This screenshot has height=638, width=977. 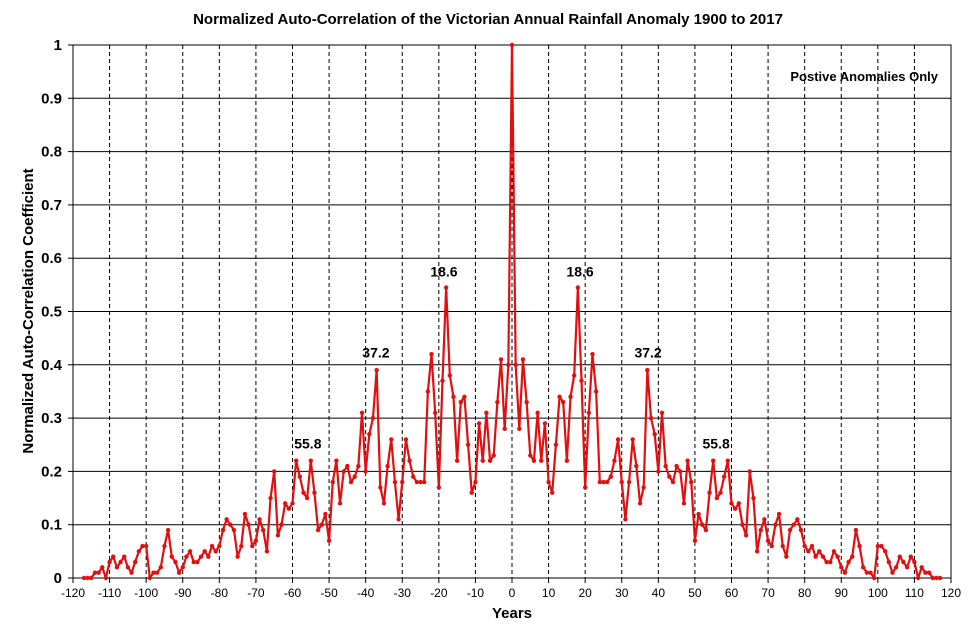 What do you see at coordinates (329, 593) in the screenshot?
I see `x-tick-label: -50` at bounding box center [329, 593].